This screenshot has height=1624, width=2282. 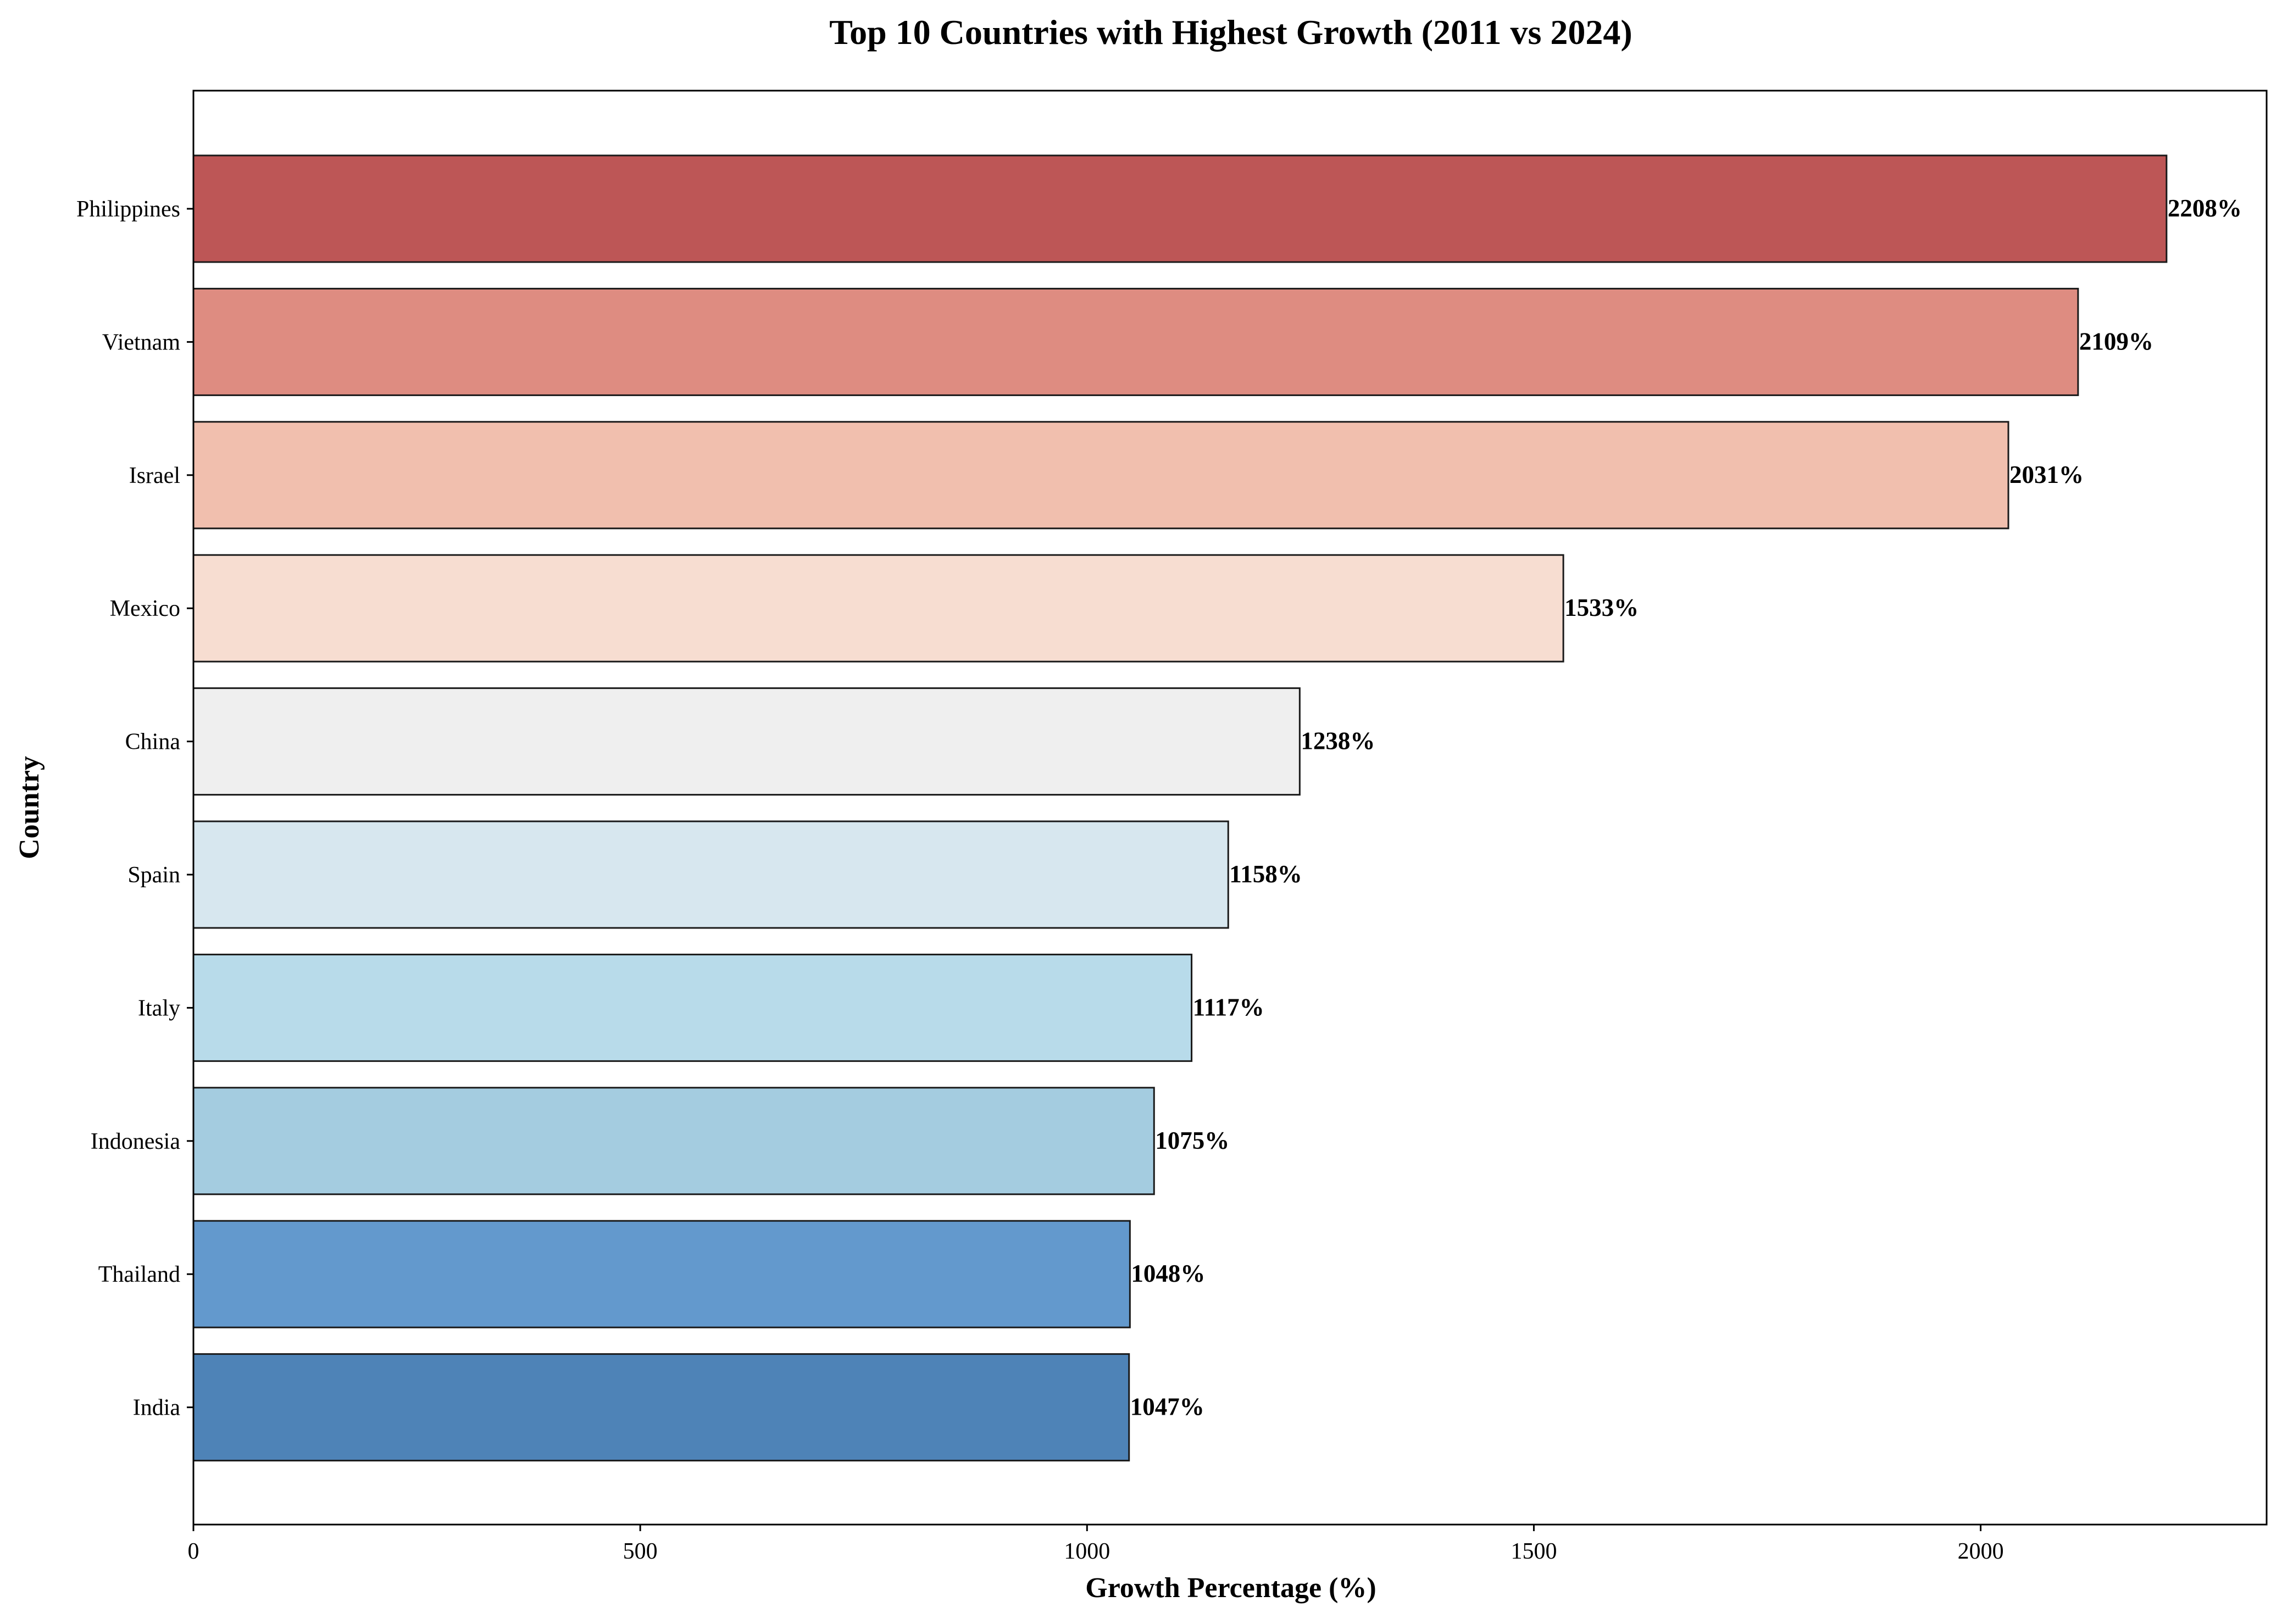 I want to click on y-axis-label: Country, so click(x=29, y=807).